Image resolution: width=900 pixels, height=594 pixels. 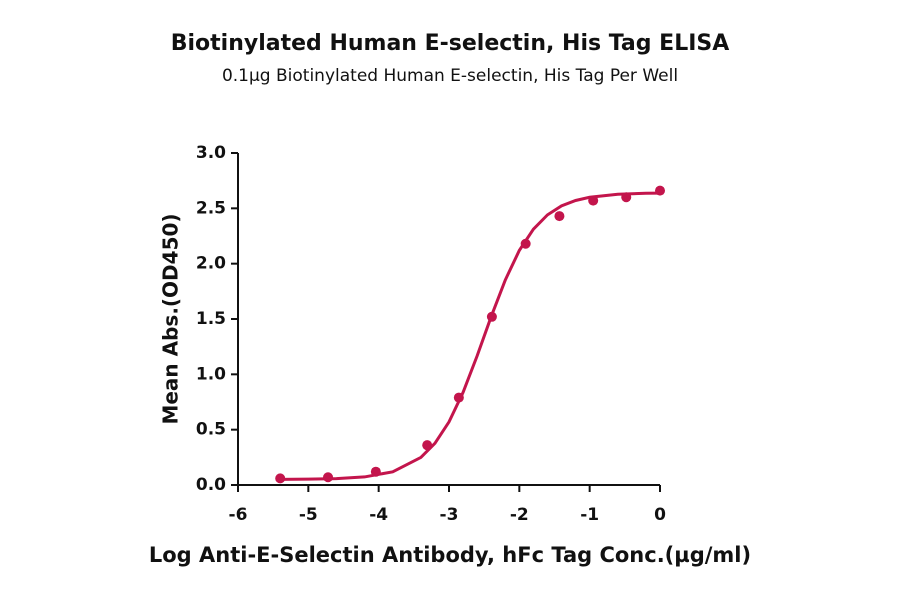 What do you see at coordinates (211, 264) in the screenshot?
I see `y-tick-label: 2.0` at bounding box center [211, 264].